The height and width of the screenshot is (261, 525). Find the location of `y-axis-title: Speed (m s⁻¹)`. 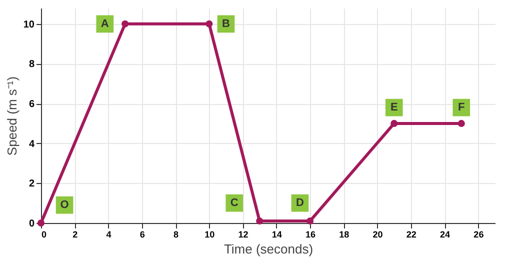

y-axis-title: Speed (m s⁻¹) is located at coordinates (12, 116).